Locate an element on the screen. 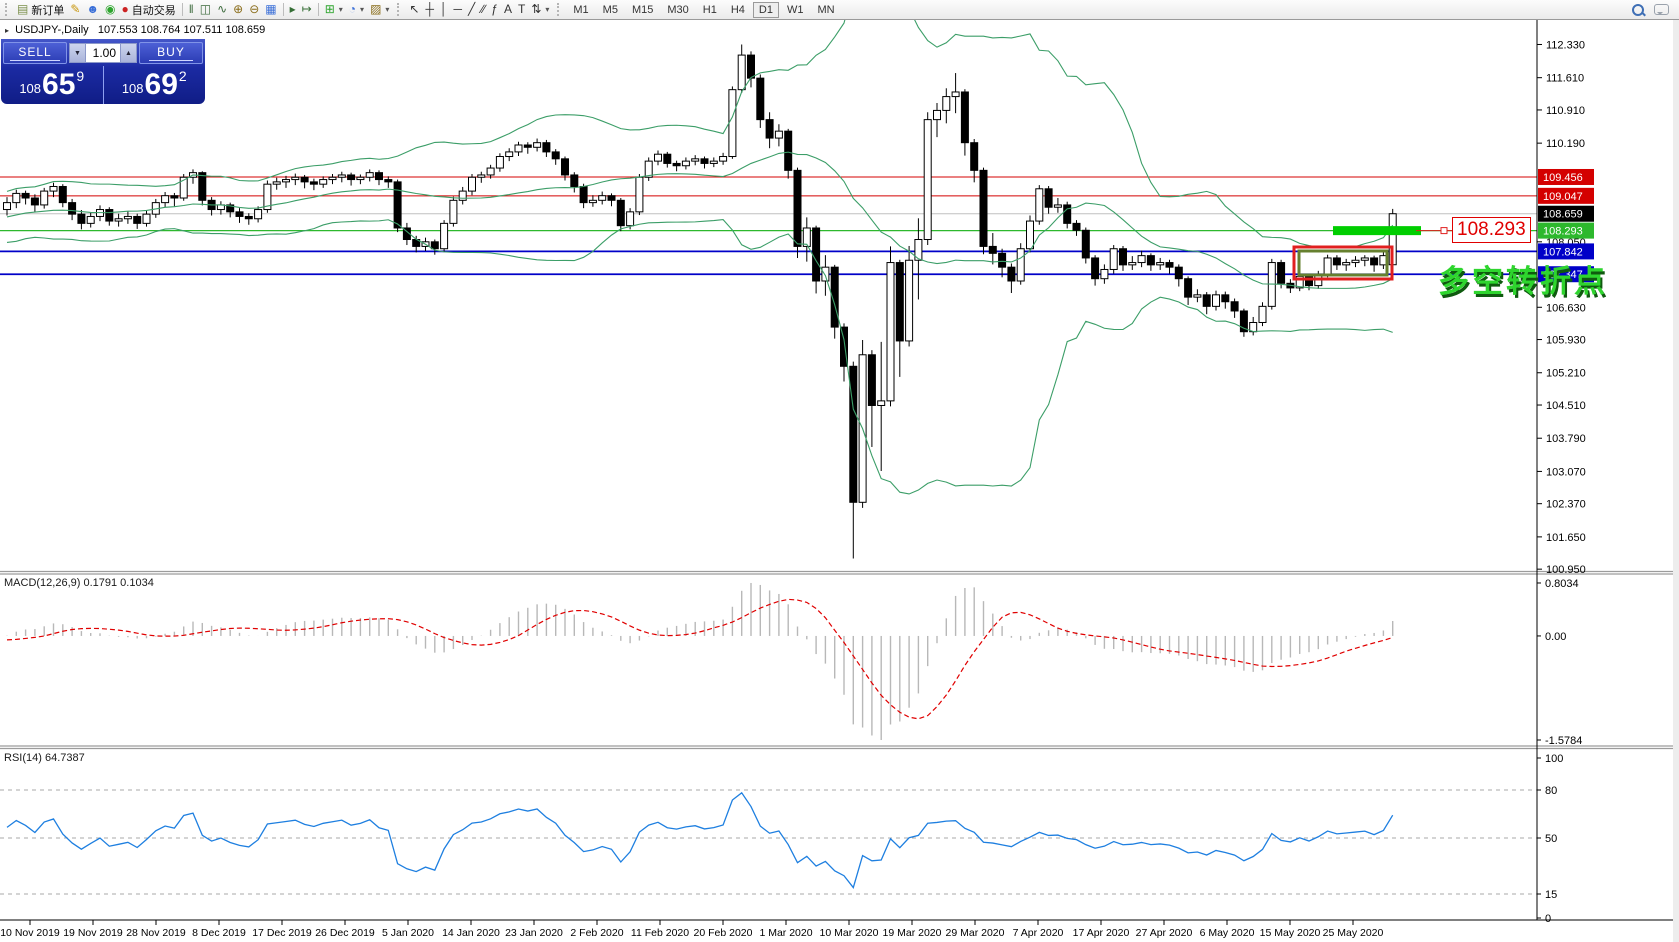 The image size is (1679, 942). text-tool: A is located at coordinates (508, 9).